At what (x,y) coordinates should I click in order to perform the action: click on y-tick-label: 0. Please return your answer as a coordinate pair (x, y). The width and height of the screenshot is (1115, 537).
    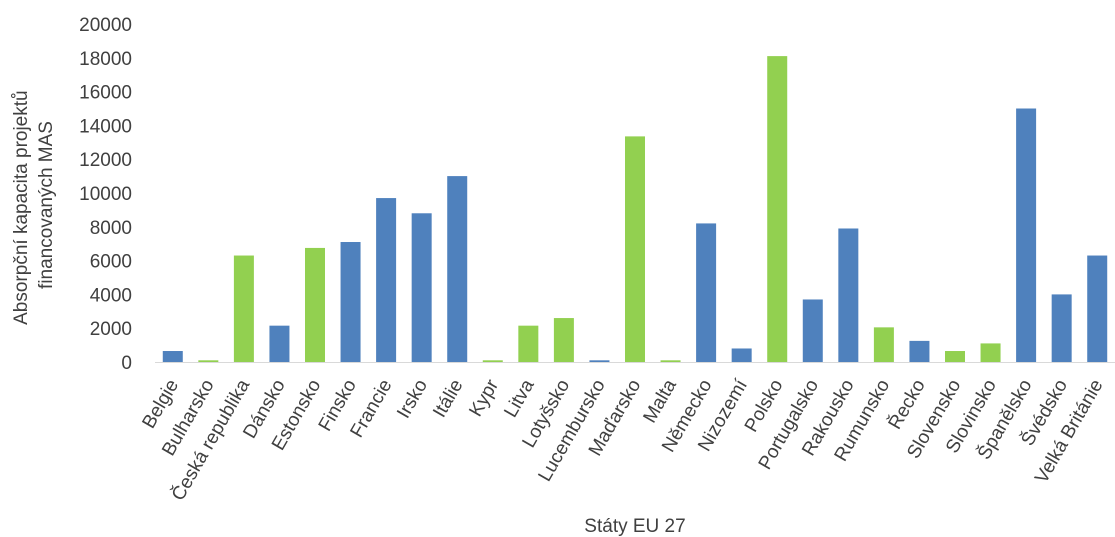
    Looking at the image, I should click on (126, 363).